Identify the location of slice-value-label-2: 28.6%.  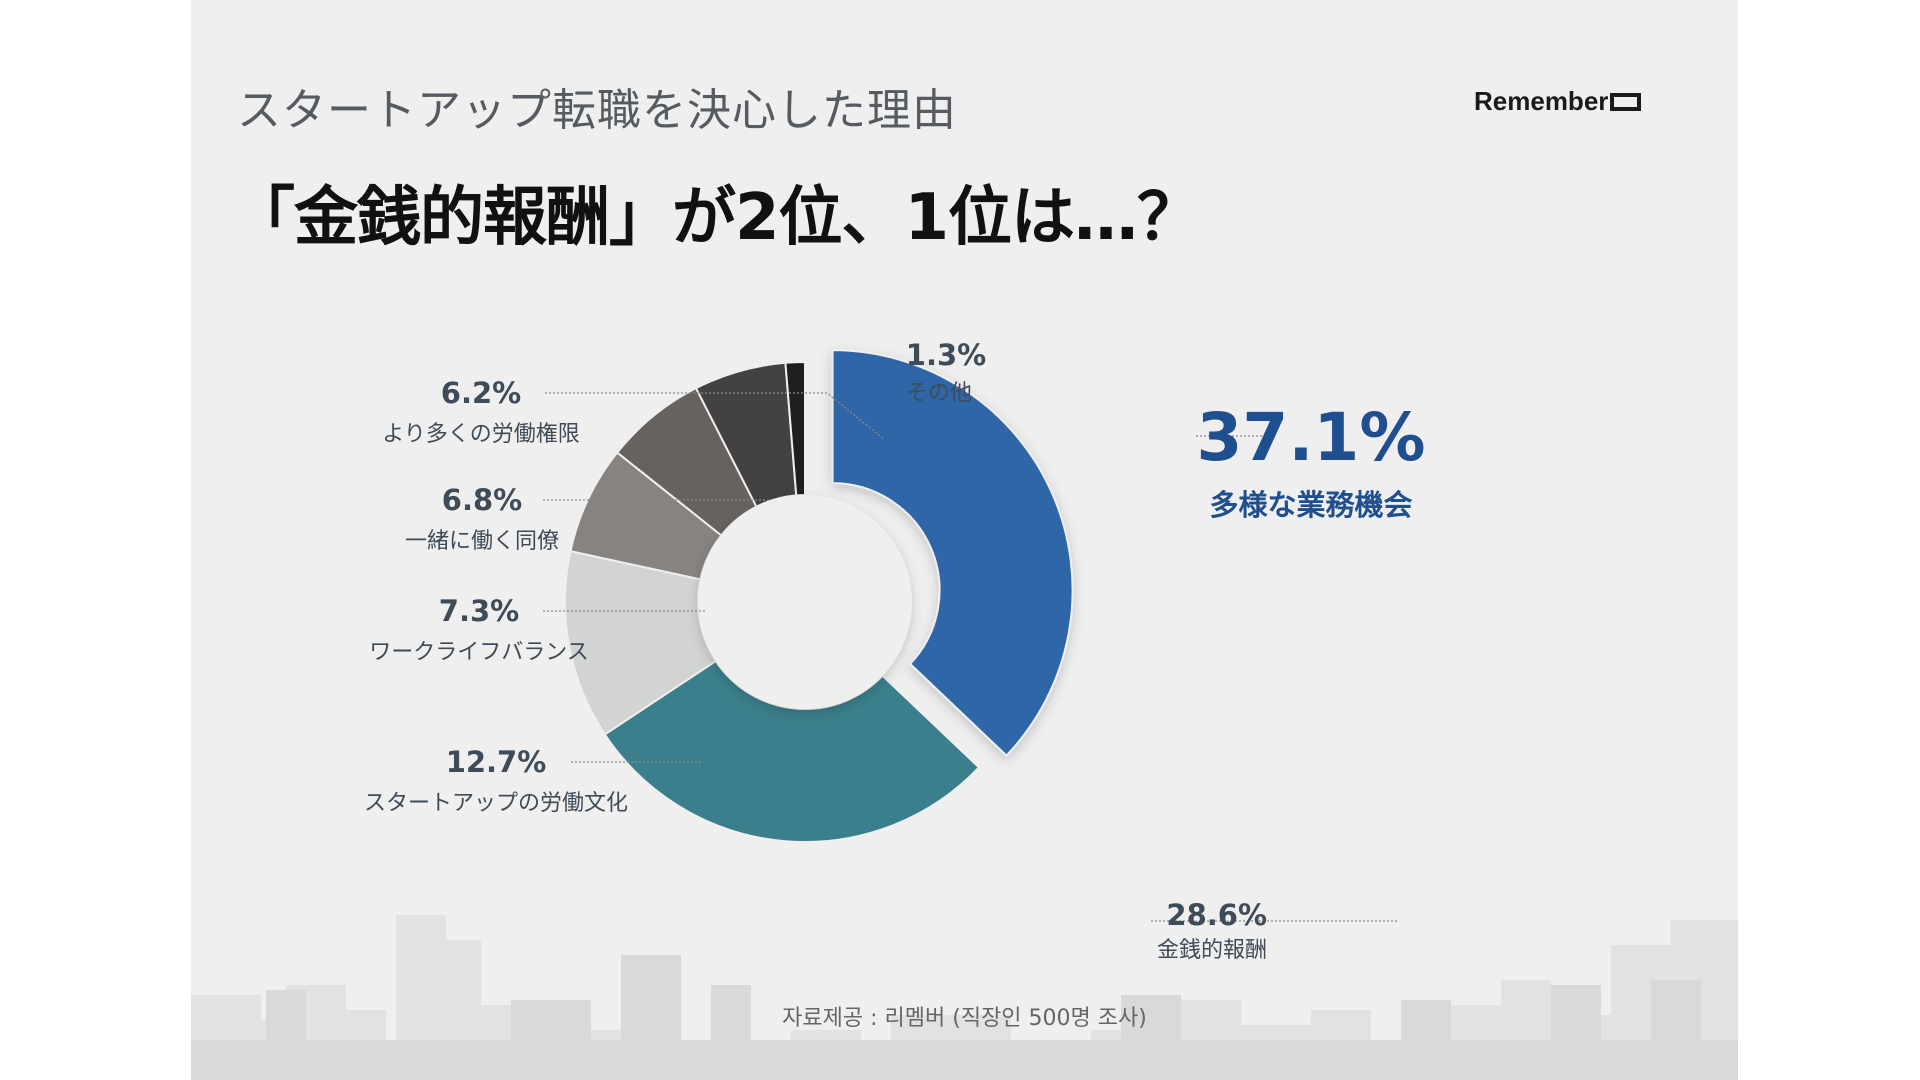
(1216, 915).